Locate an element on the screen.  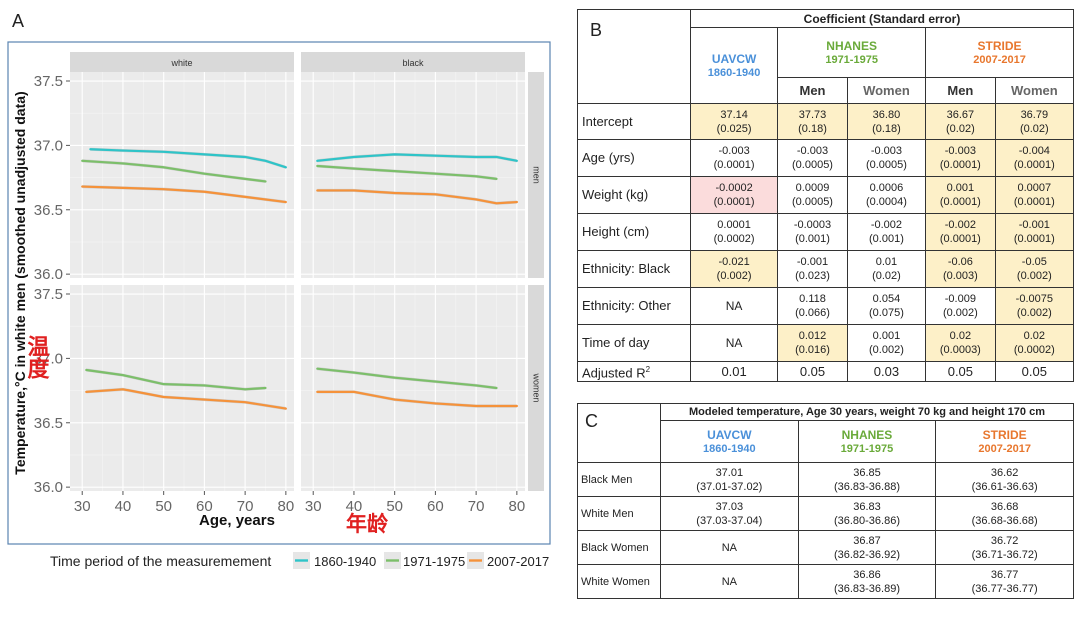
panel-background is located at coordinates (413, 175).